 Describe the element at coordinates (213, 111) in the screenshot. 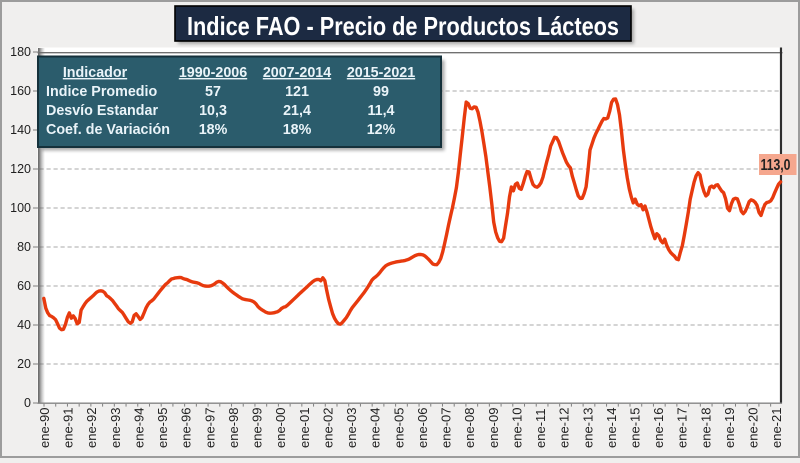

I see `svg-text: 10,3` at that location.